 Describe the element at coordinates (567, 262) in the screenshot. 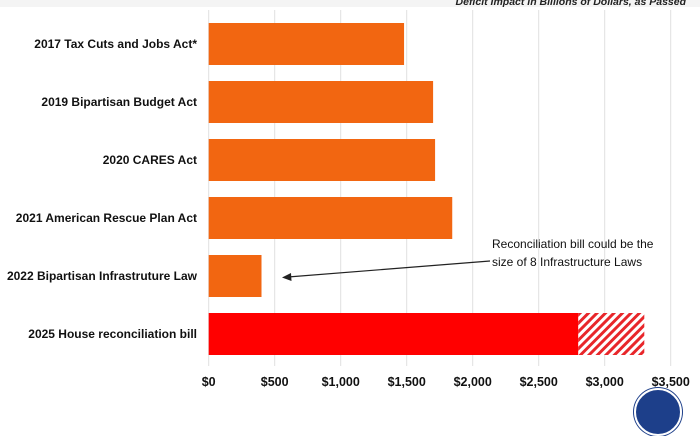

I see `annotation-line-2: size of 8 Infrastructure Laws` at that location.